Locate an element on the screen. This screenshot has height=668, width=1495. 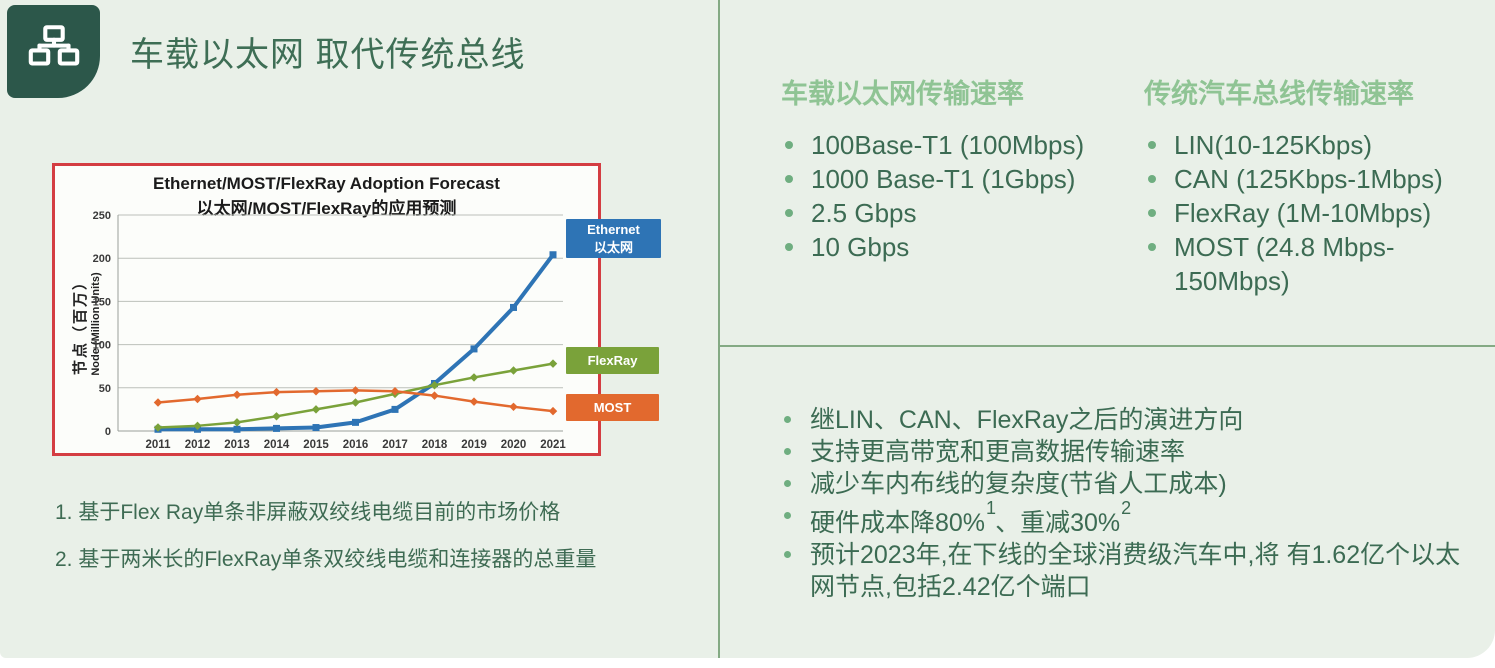
svg-text: 200 is located at coordinates (102, 259).